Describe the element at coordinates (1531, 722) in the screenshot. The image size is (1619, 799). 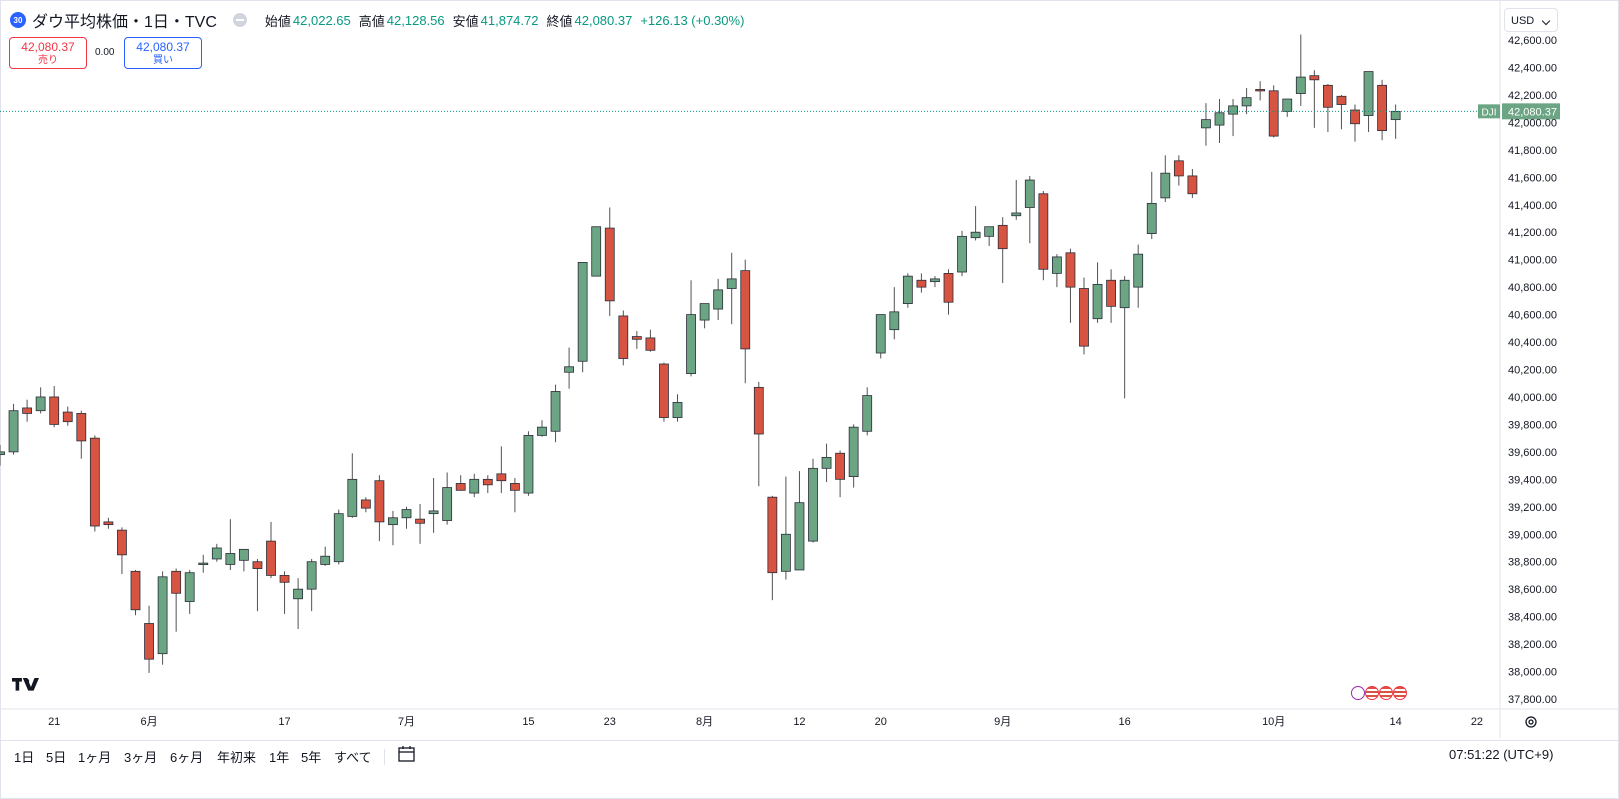
I see `gear-icon` at that location.